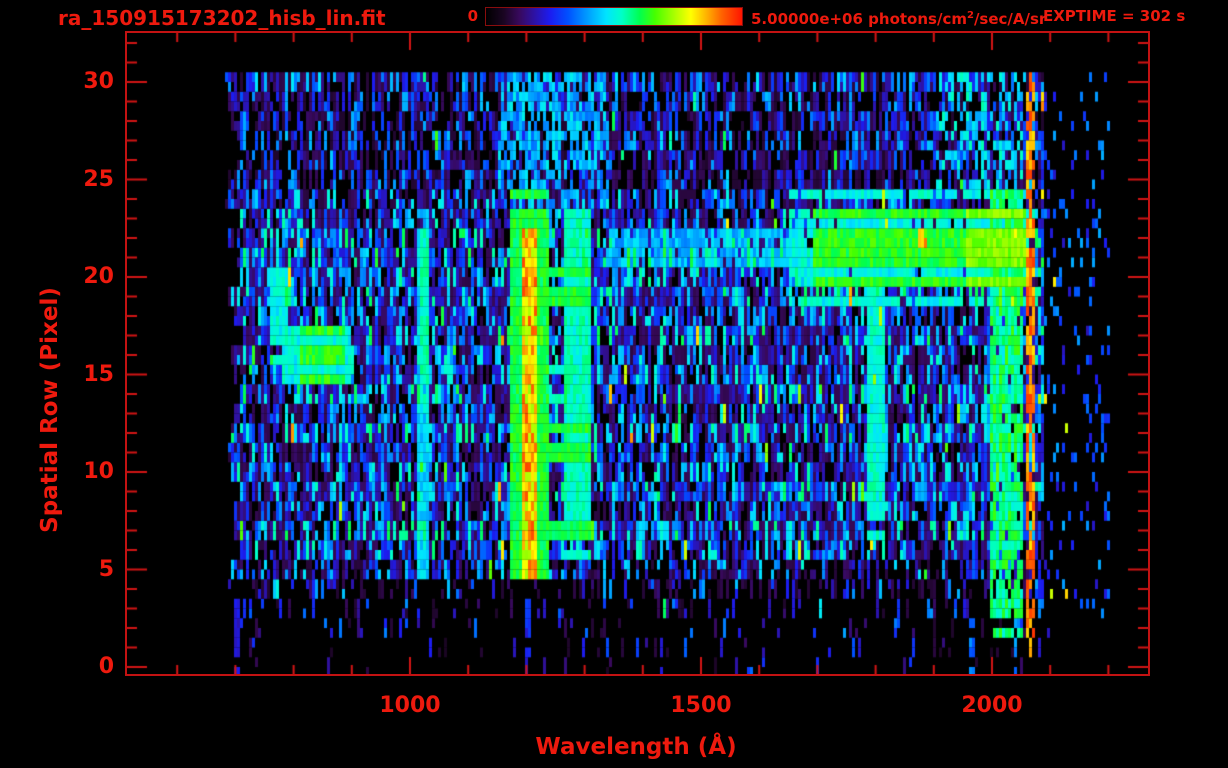  I want to click on colorbar-min-label: 0, so click(472, 16).